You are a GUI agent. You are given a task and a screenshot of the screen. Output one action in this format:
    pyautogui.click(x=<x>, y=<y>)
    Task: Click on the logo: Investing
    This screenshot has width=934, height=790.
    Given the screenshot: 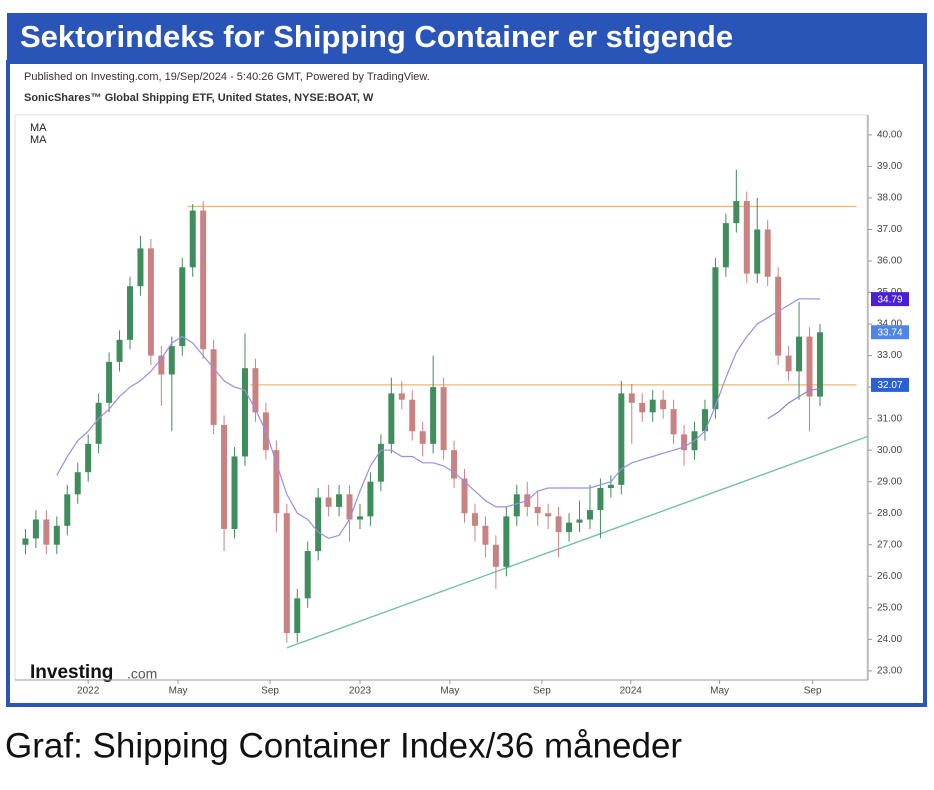 What is the action you would take?
    pyautogui.click(x=71, y=672)
    